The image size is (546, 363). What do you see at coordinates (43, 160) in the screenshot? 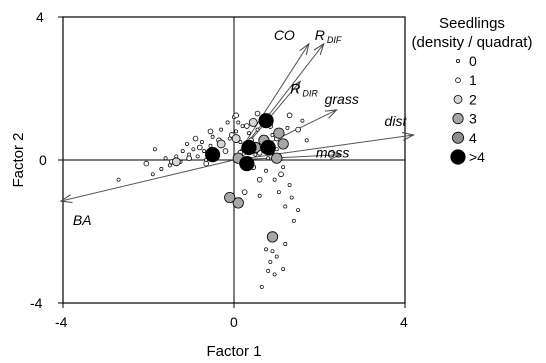
I see `y-tick-label-middle: 0` at bounding box center [43, 160].